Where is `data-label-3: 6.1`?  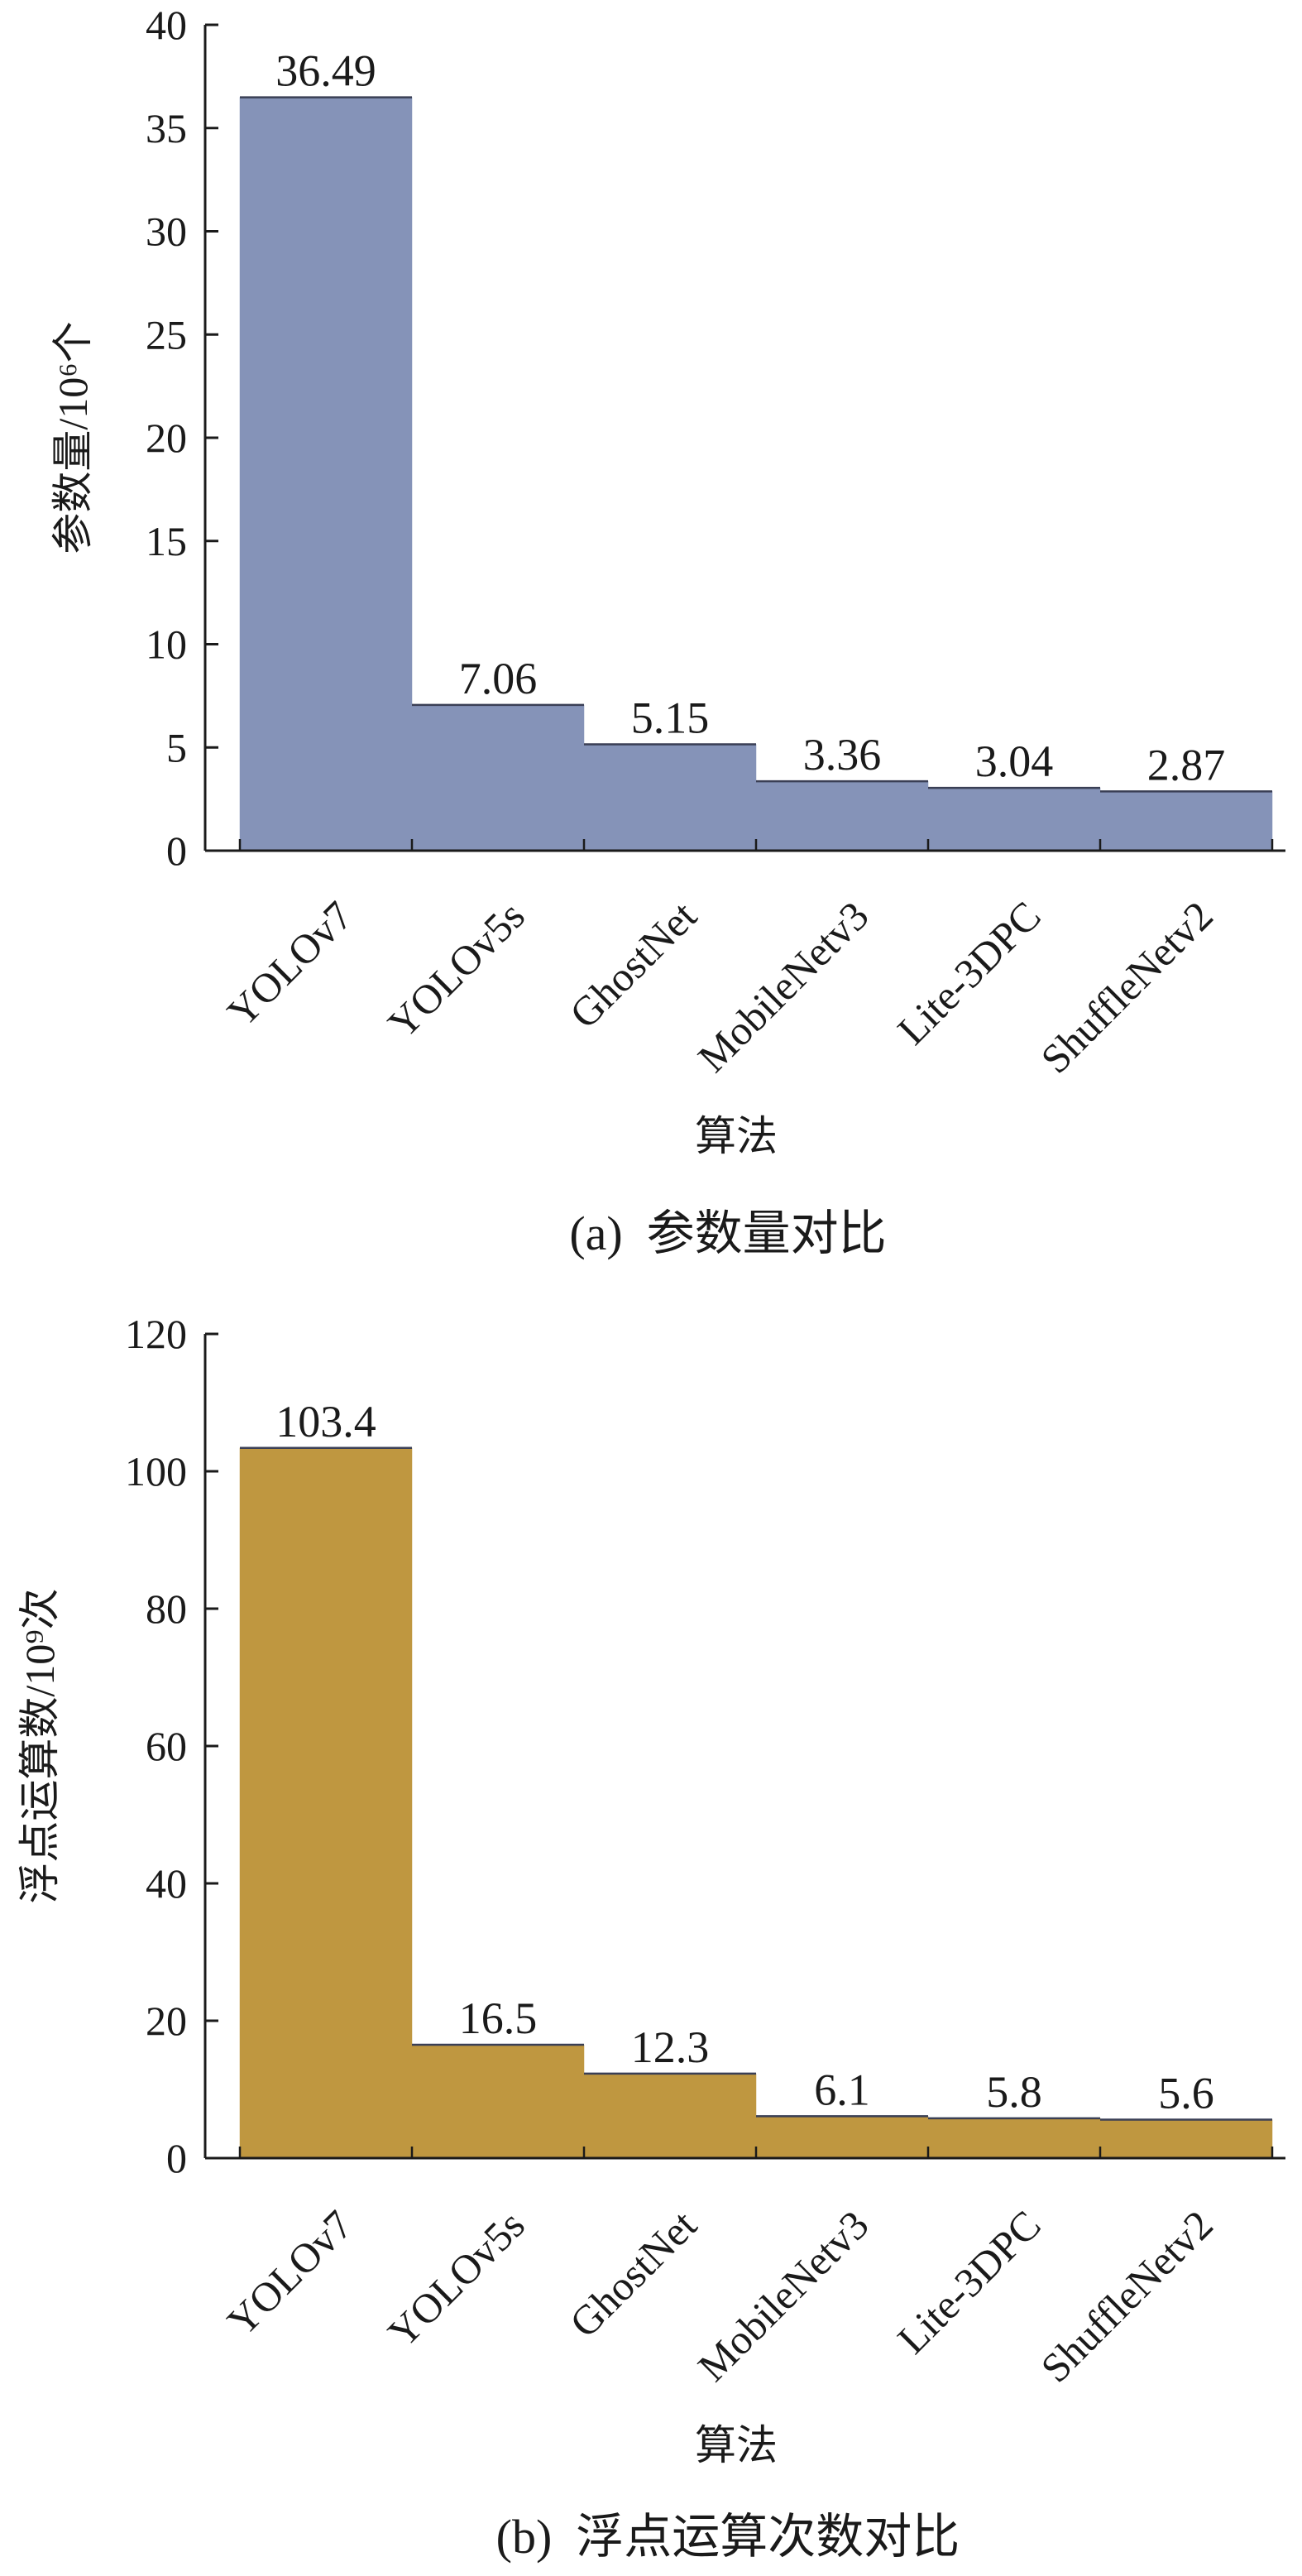
data-label-3: 6.1 is located at coordinates (842, 2090).